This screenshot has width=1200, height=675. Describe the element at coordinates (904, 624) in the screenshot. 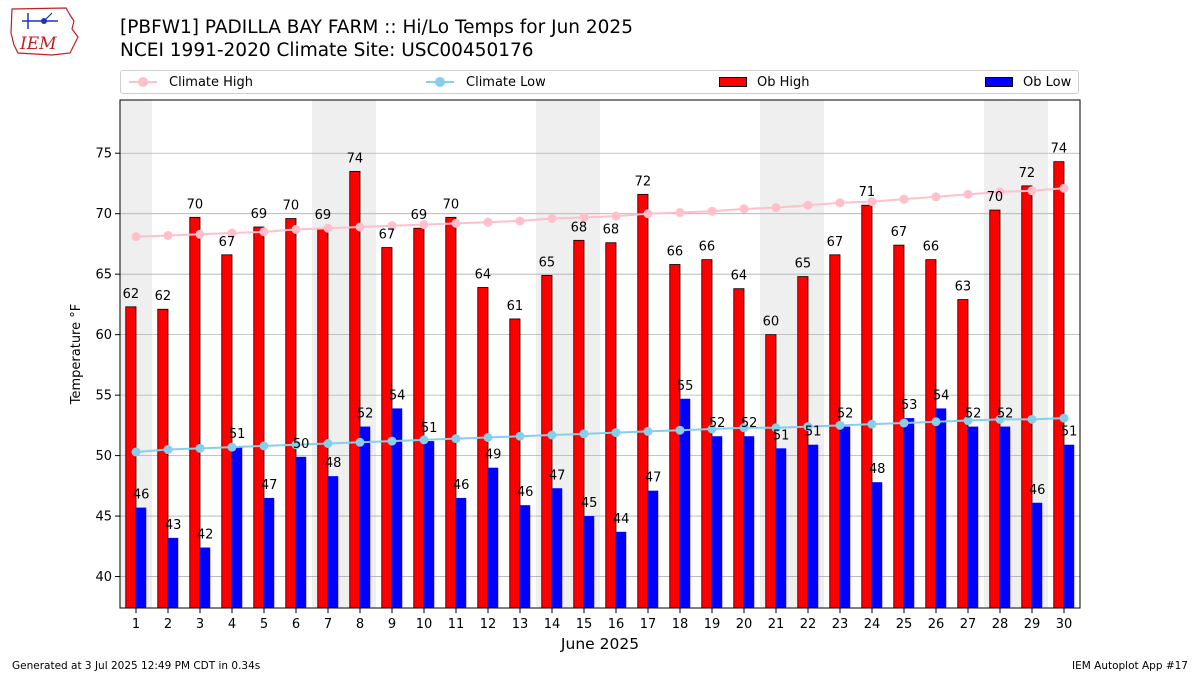

I see `x-tick-label-day-25: 25` at that location.